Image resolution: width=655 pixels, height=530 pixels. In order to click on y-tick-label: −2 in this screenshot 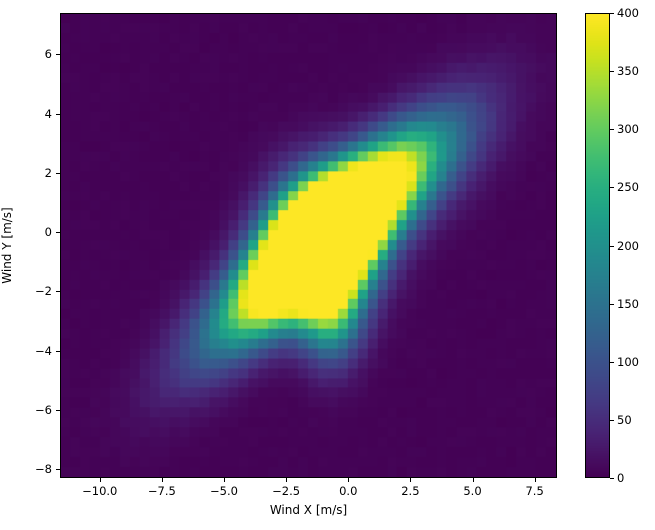, I will do `click(43, 291)`.